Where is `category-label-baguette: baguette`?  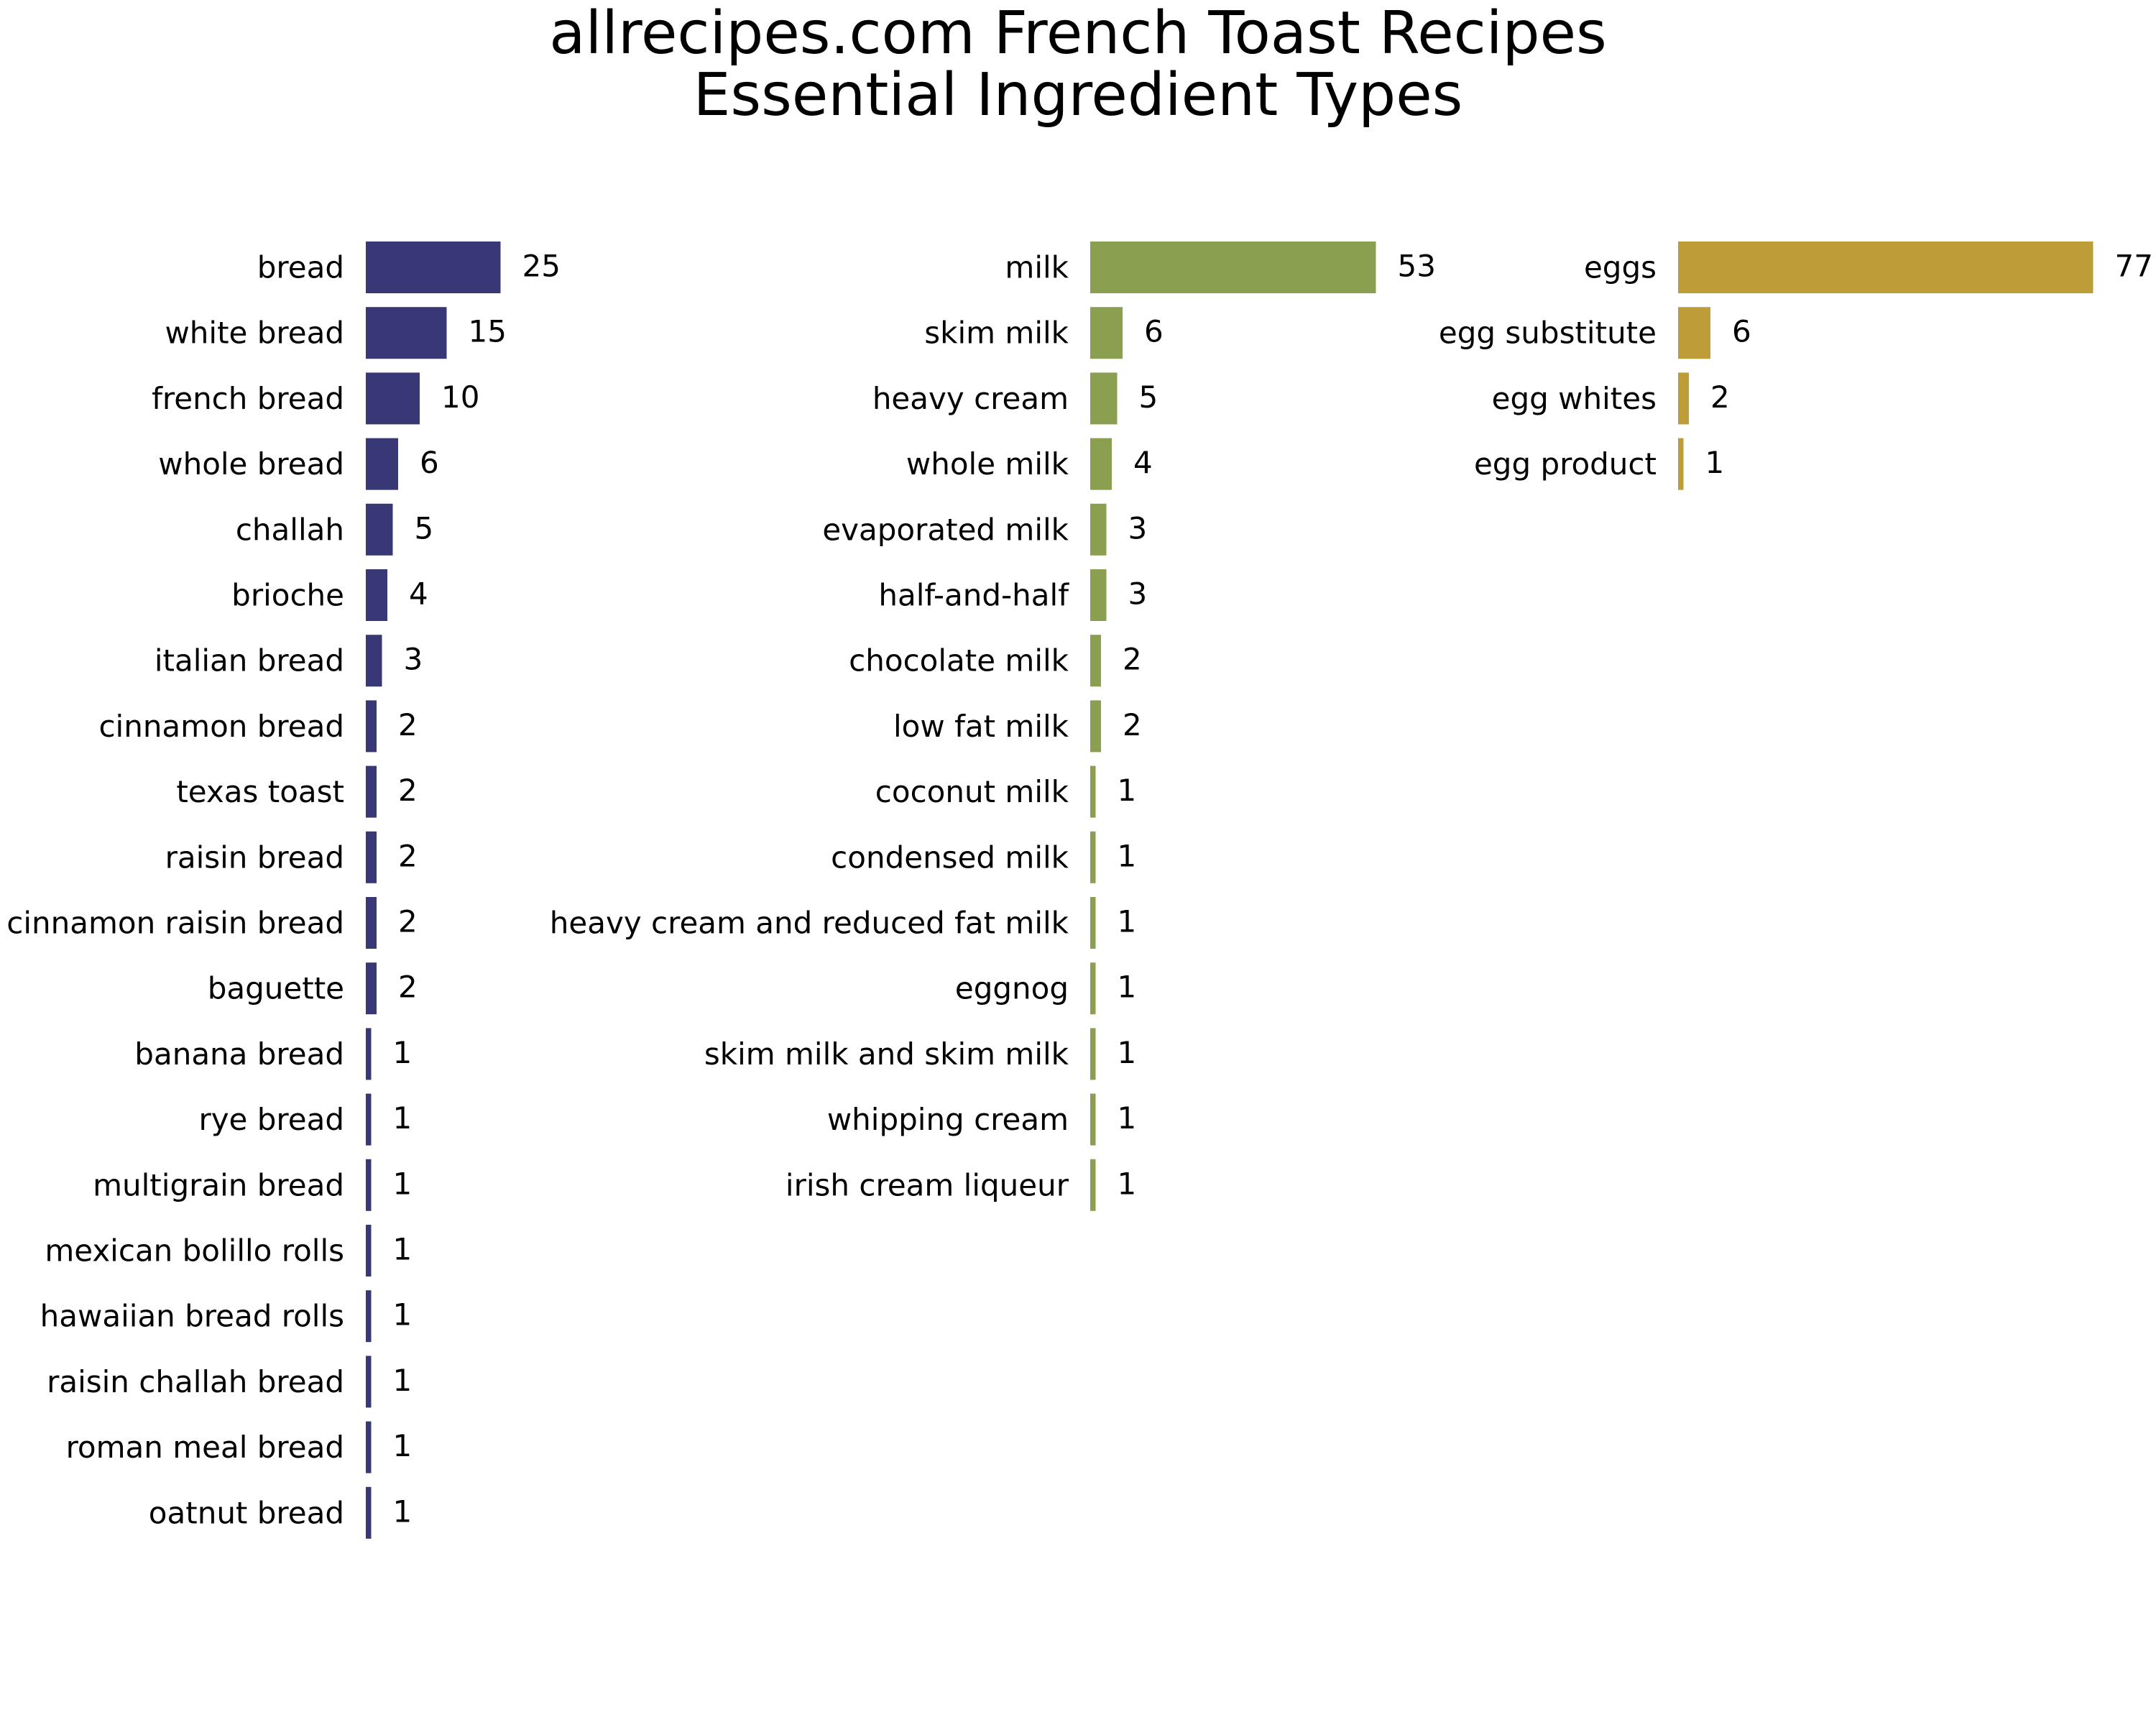
category-label-baguette: baguette is located at coordinates (276, 988).